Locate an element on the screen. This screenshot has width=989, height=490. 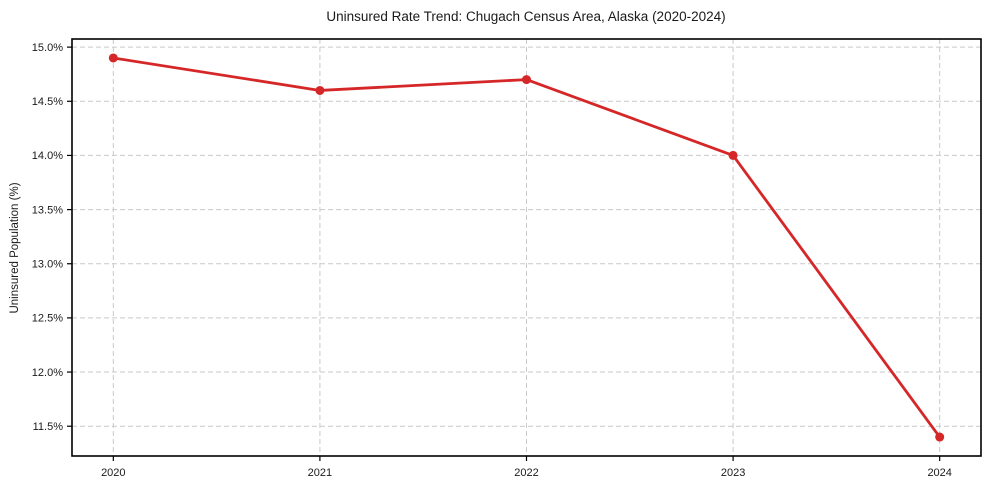
y-tick-label: 13.5% is located at coordinates (47, 210).